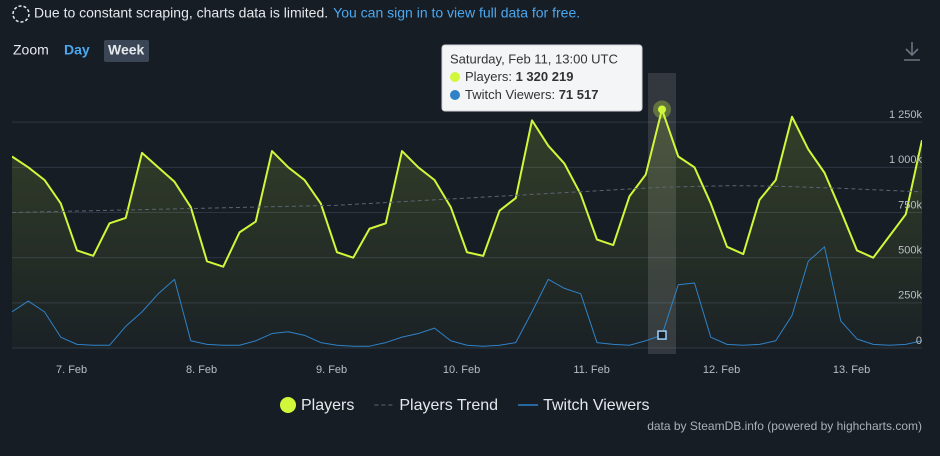 The image size is (940, 456). What do you see at coordinates (906, 115) in the screenshot?
I see `y-tick-label: 1 250k` at bounding box center [906, 115].